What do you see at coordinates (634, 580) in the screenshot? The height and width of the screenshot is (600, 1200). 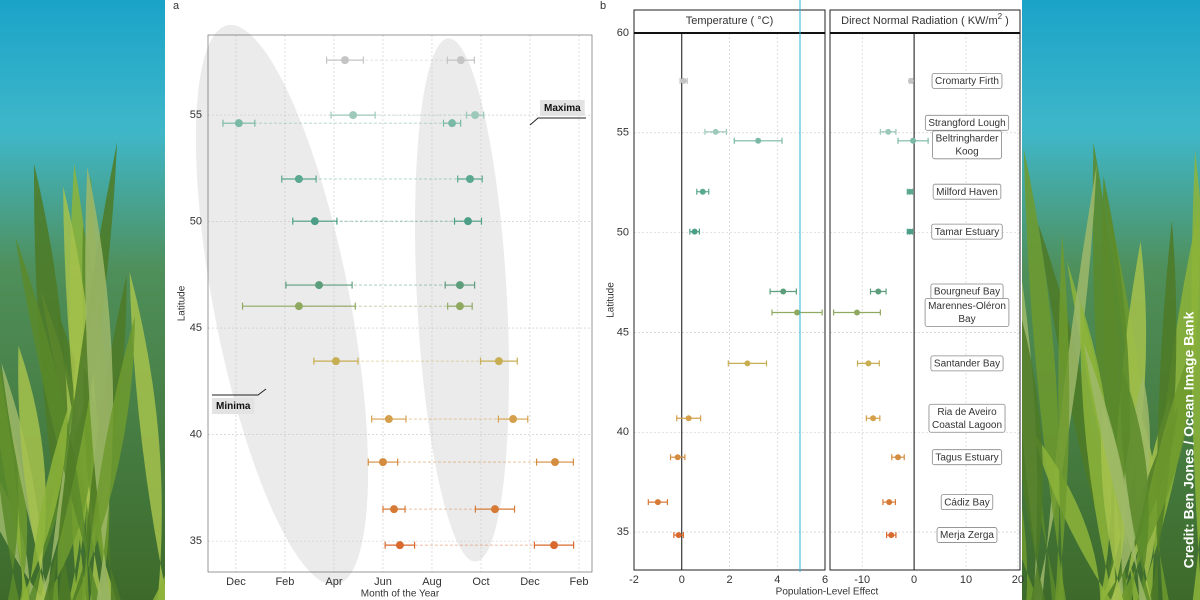 I see `x-tick-label: -2` at bounding box center [634, 580].